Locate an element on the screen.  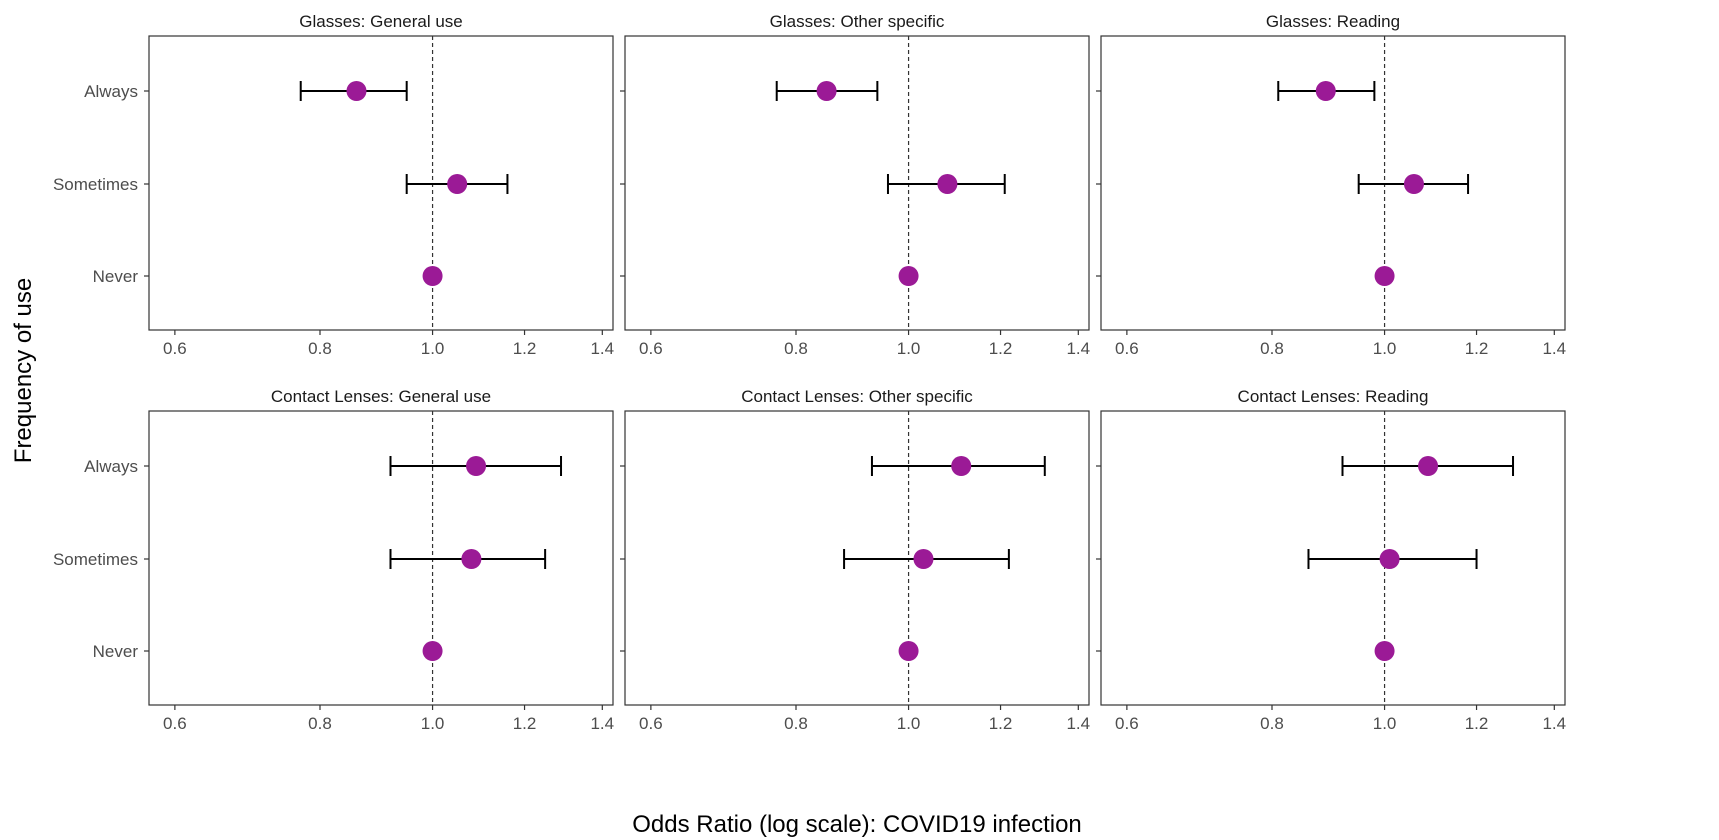
panel-title: Contact Lenses: General use is located at coordinates (381, 396).